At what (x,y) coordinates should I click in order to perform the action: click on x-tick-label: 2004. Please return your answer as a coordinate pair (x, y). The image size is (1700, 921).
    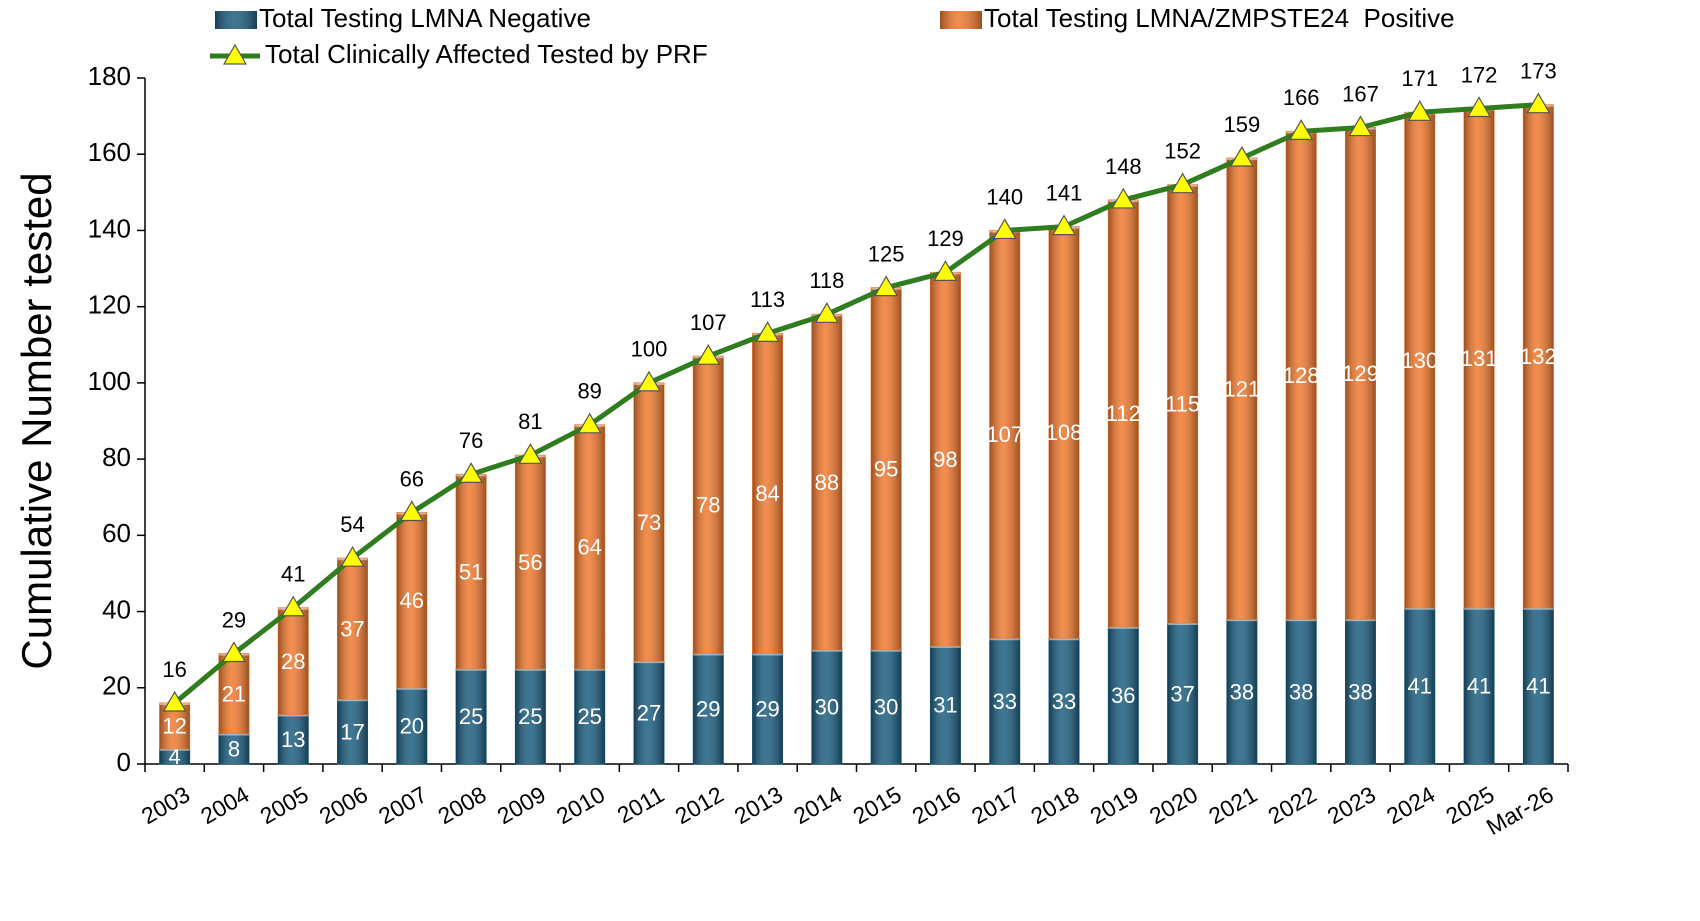
    Looking at the image, I should click on (224, 805).